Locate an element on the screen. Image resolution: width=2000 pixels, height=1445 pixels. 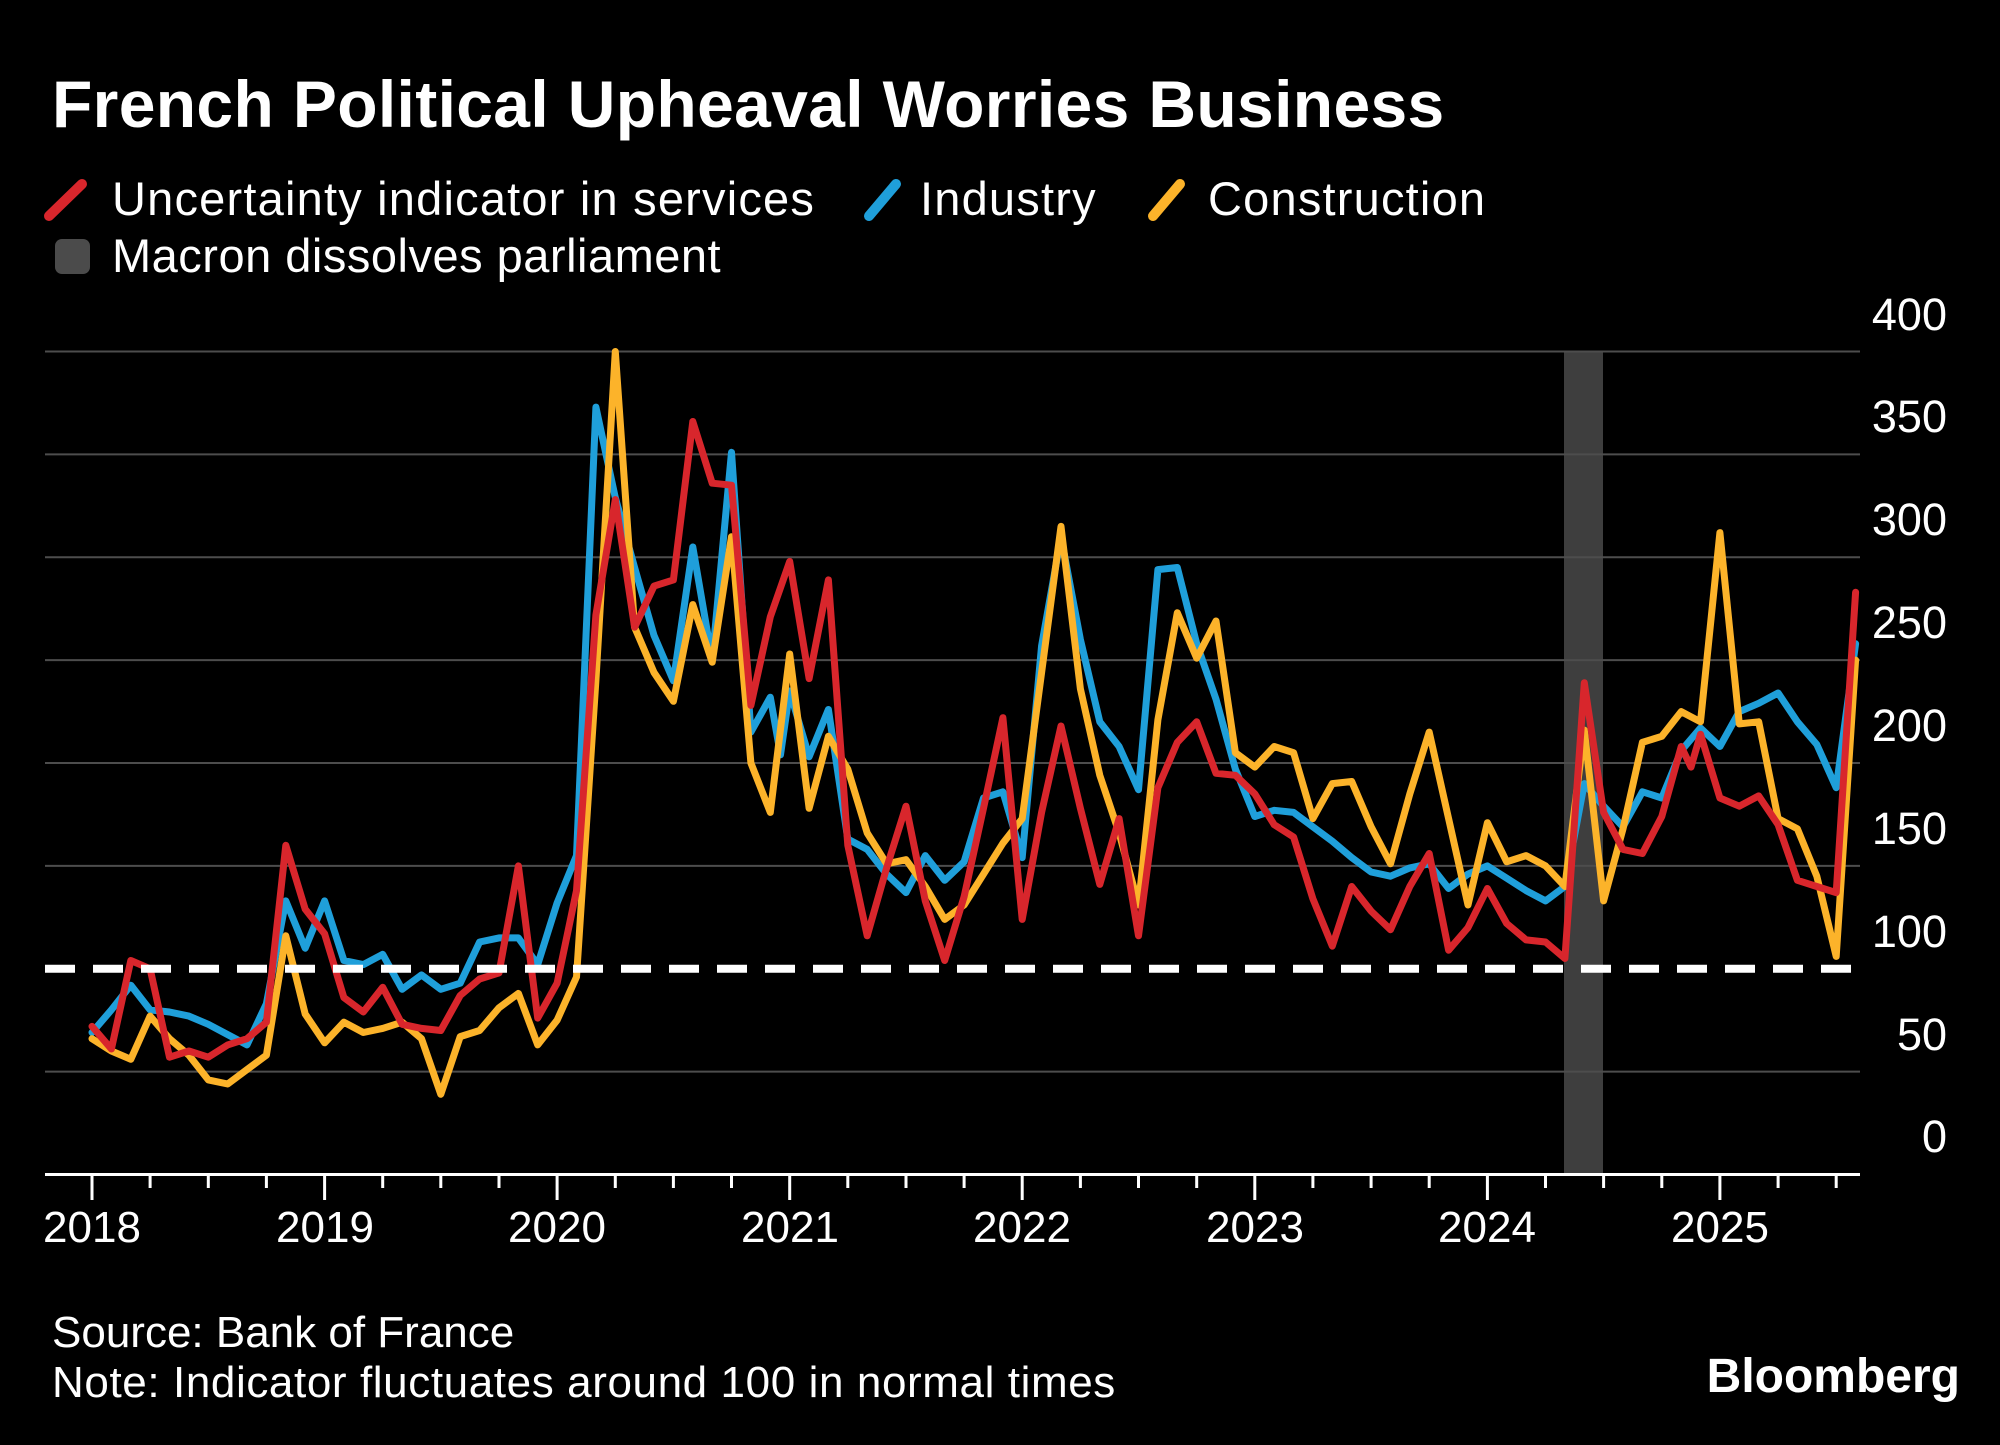
svg-text: 2023 is located at coordinates (1255, 1227).